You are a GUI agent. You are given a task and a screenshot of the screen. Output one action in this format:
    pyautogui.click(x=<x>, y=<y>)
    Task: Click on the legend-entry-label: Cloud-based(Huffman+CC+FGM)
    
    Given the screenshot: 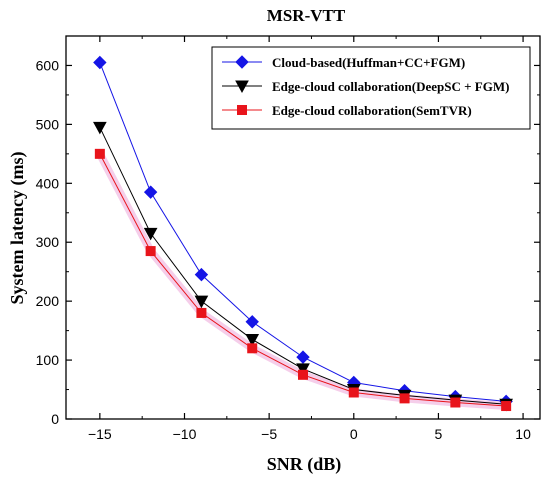 What is the action you would take?
    pyautogui.click(x=368, y=62)
    